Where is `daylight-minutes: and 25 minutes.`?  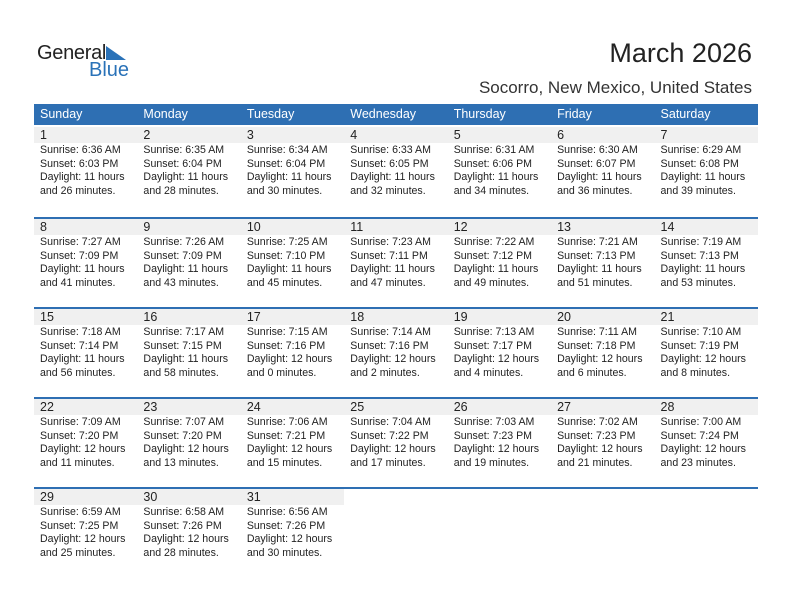
daylight-minutes: and 25 minutes. is located at coordinates (78, 552).